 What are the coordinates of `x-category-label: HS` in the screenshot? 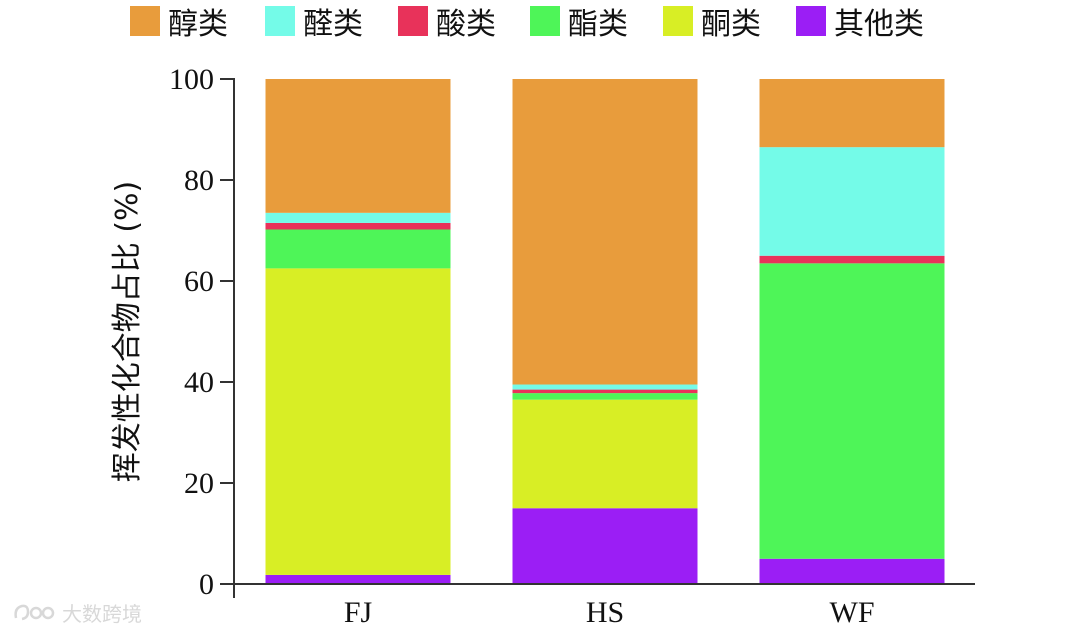 It's located at (605, 612).